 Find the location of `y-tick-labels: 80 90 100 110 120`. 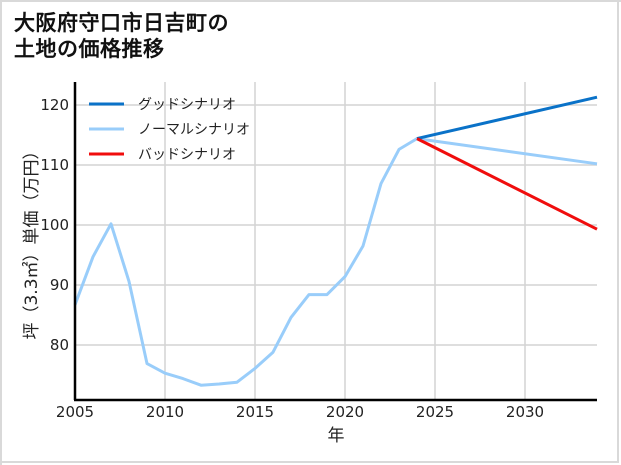

y-tick-labels: 80 90 100 110 120 is located at coordinates (54, 225).